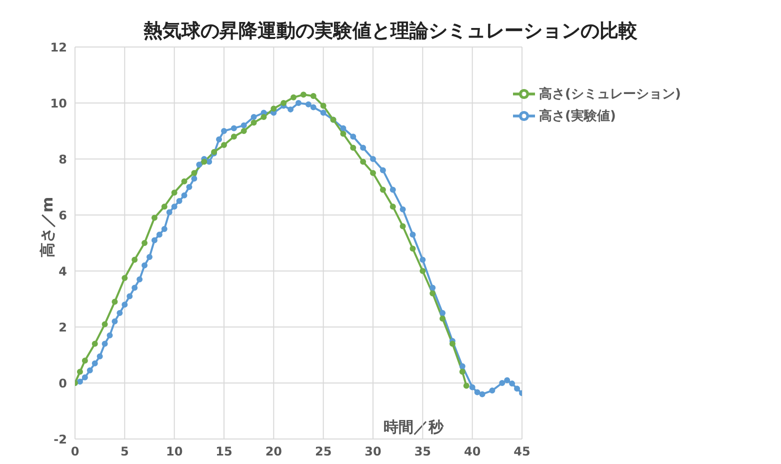  What do you see at coordinates (75, 451) in the screenshot?
I see `x-tick-label: 0` at bounding box center [75, 451].